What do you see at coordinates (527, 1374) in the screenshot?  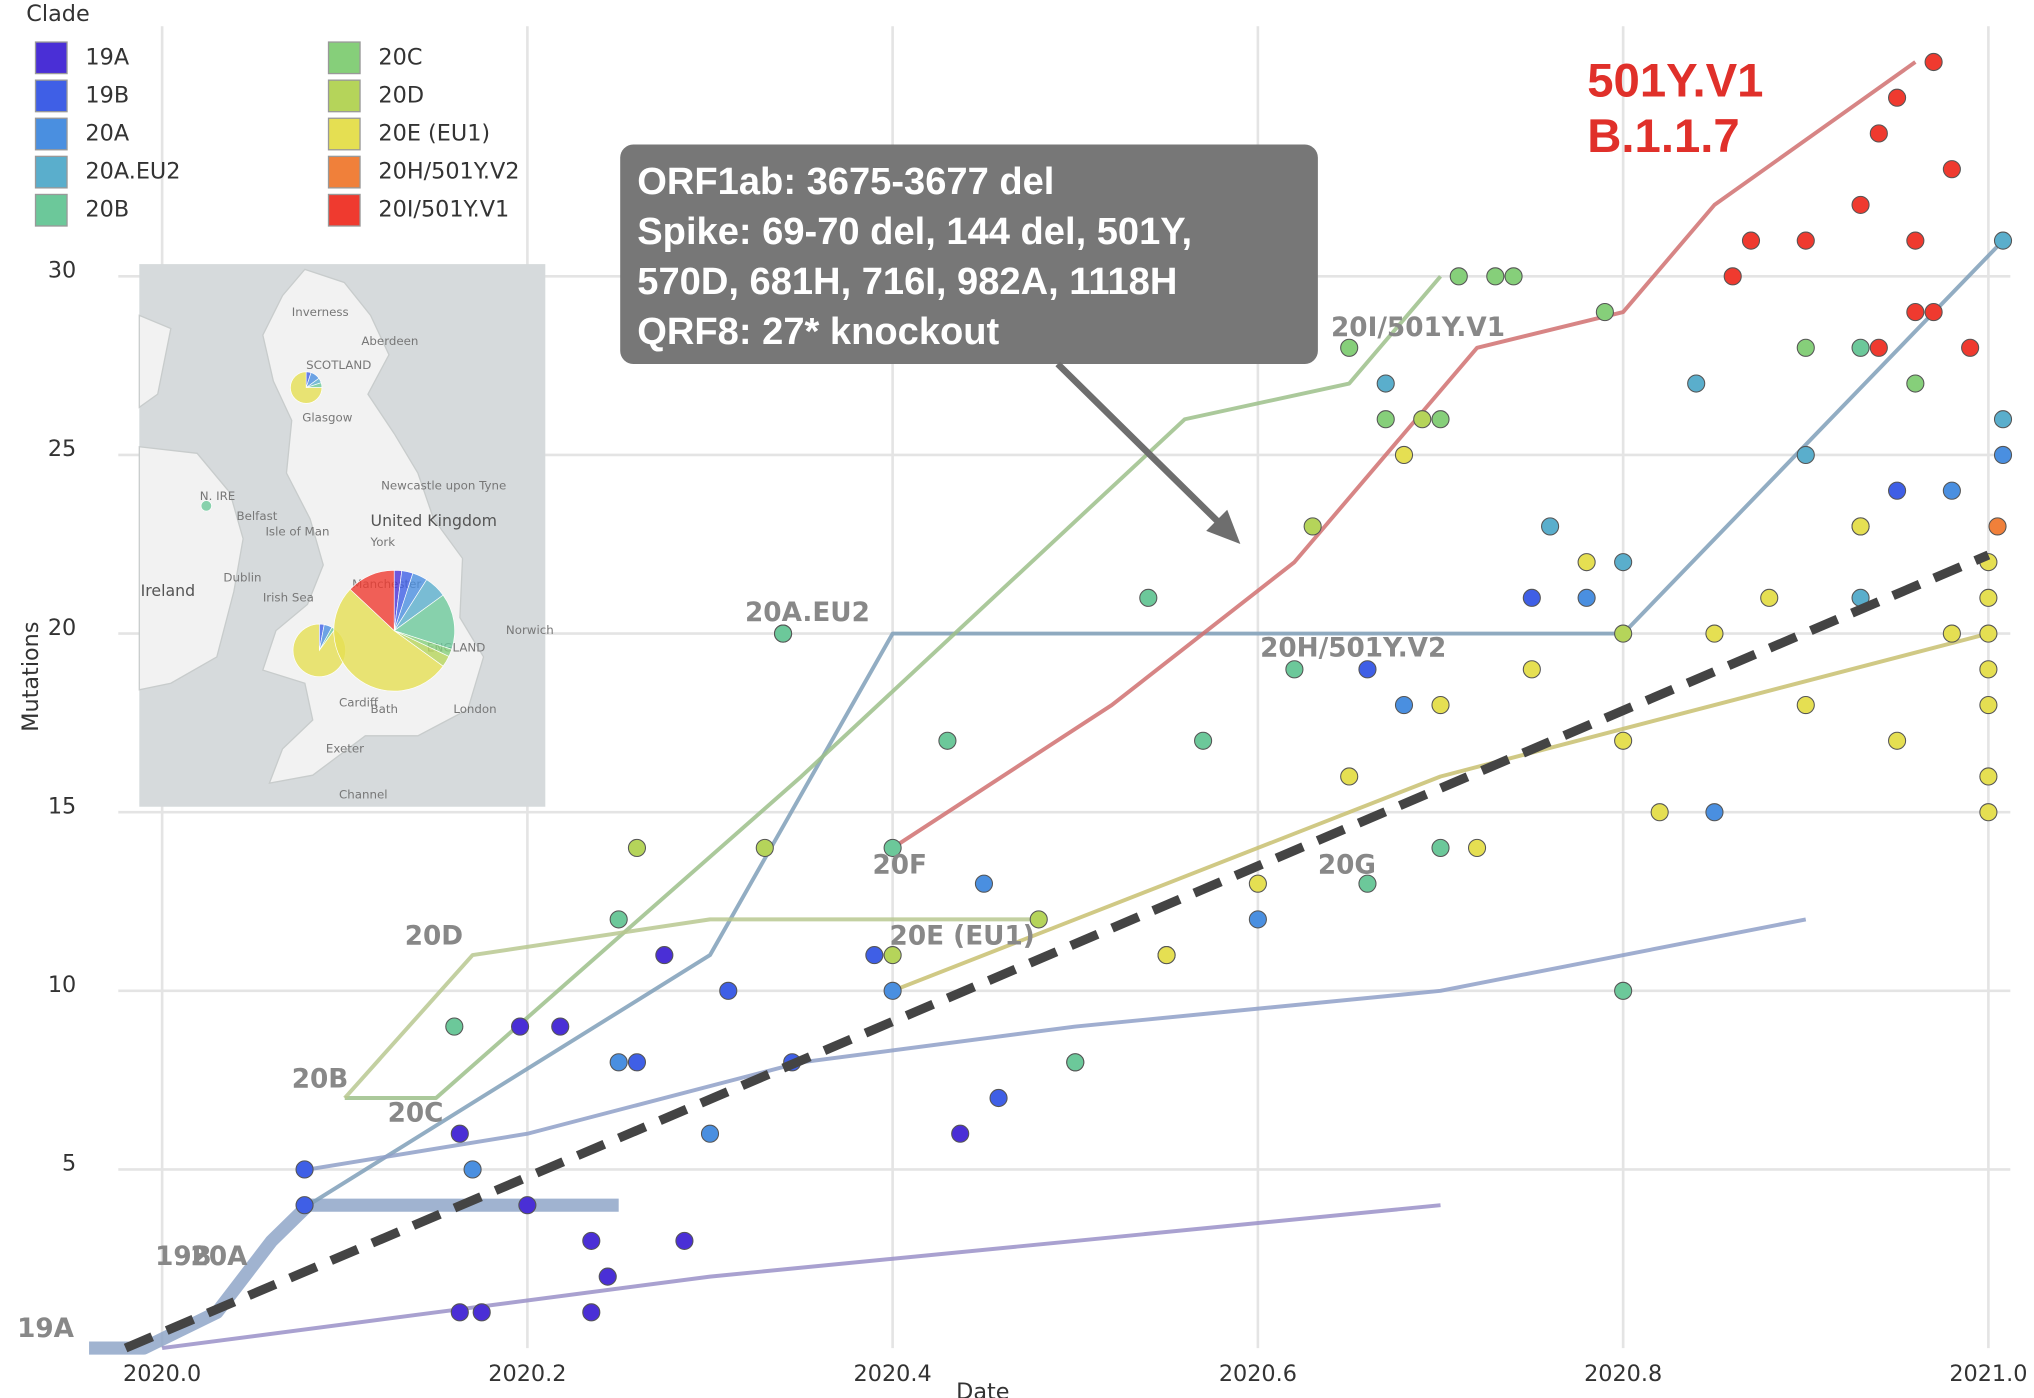 I see `x-tick-label: 2020.2` at bounding box center [527, 1374].